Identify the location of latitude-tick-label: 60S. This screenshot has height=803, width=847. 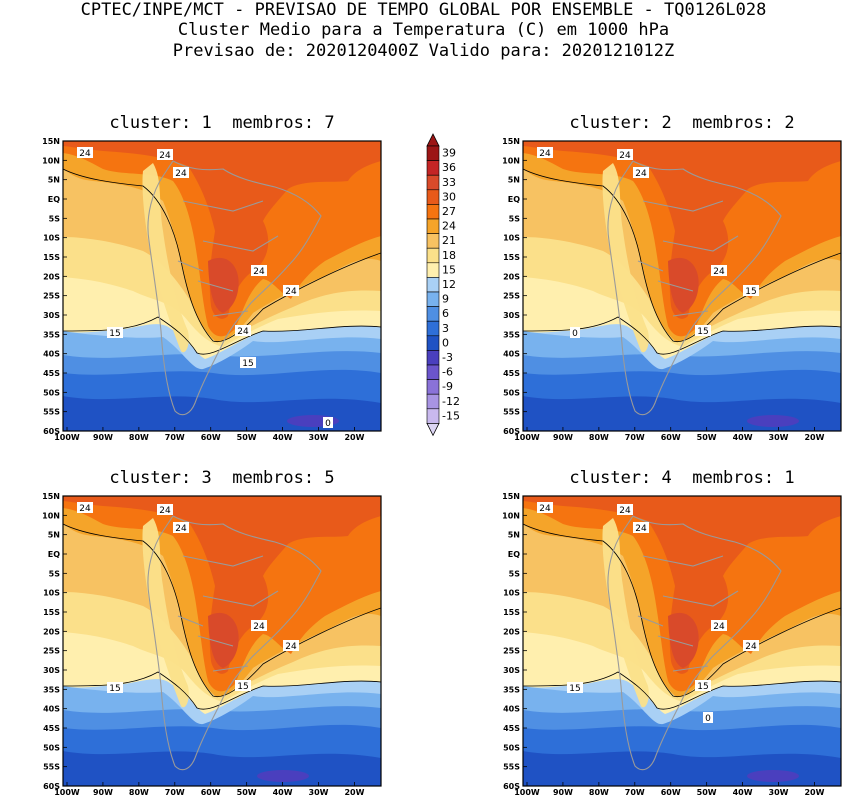
(511, 786).